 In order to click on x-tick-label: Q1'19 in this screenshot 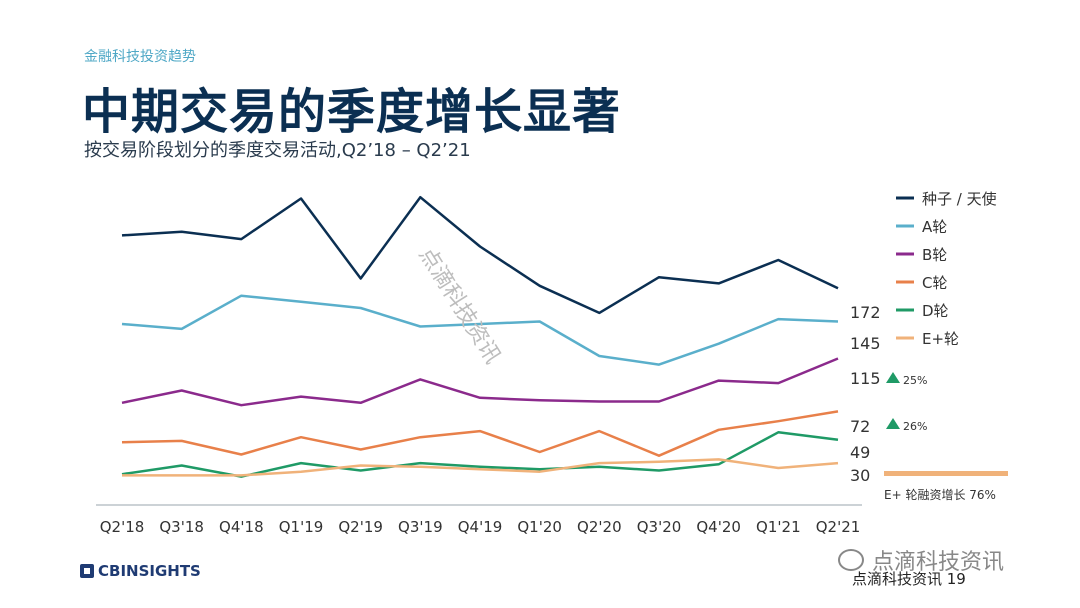, I will do `click(301, 527)`.